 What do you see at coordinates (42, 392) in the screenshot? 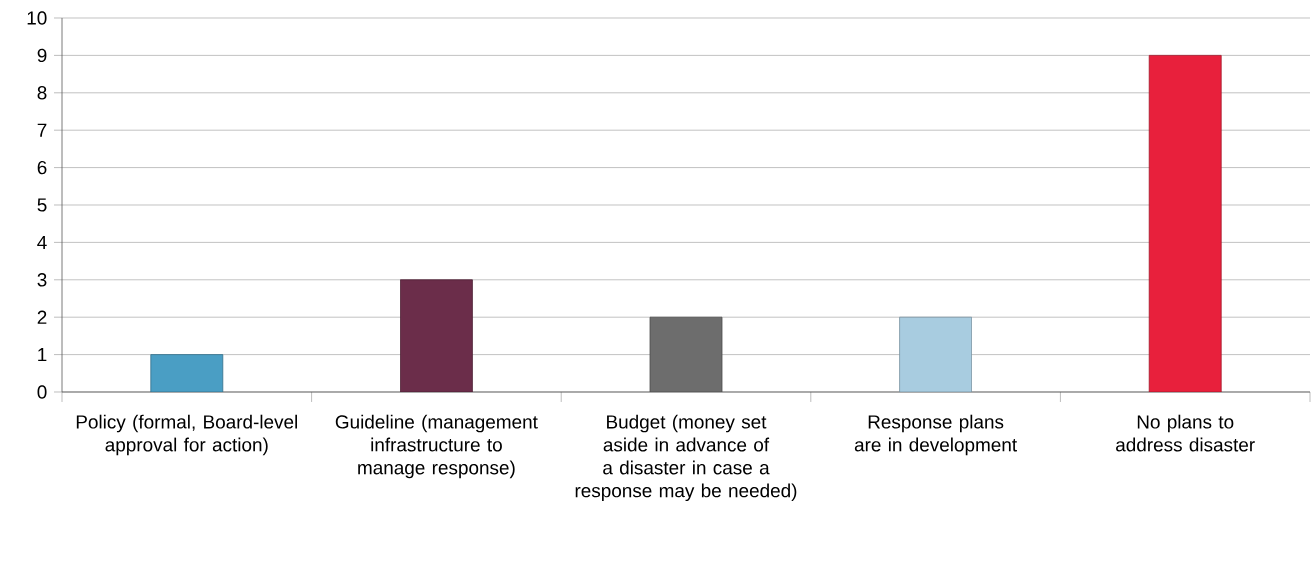
I see `y-tick-label: 0` at bounding box center [42, 392].